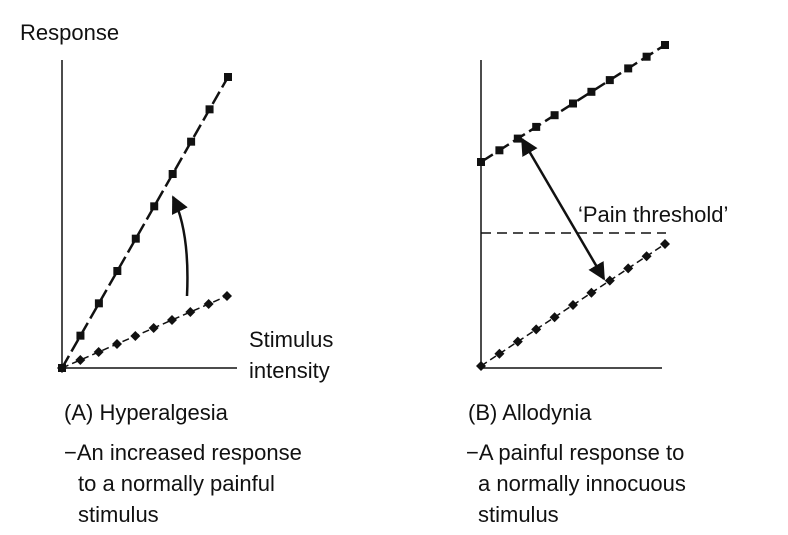  What do you see at coordinates (653, 214) in the screenshot?
I see `annotation: ‘Pain threshold’` at bounding box center [653, 214].